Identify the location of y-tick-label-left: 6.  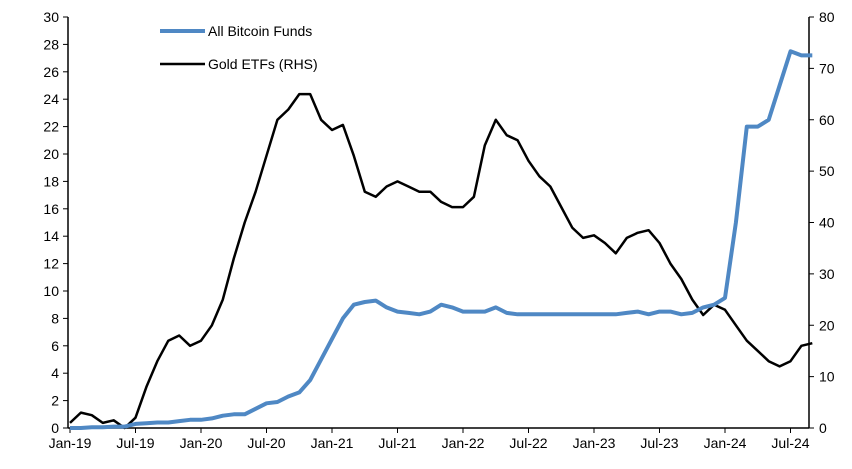
(55, 346).